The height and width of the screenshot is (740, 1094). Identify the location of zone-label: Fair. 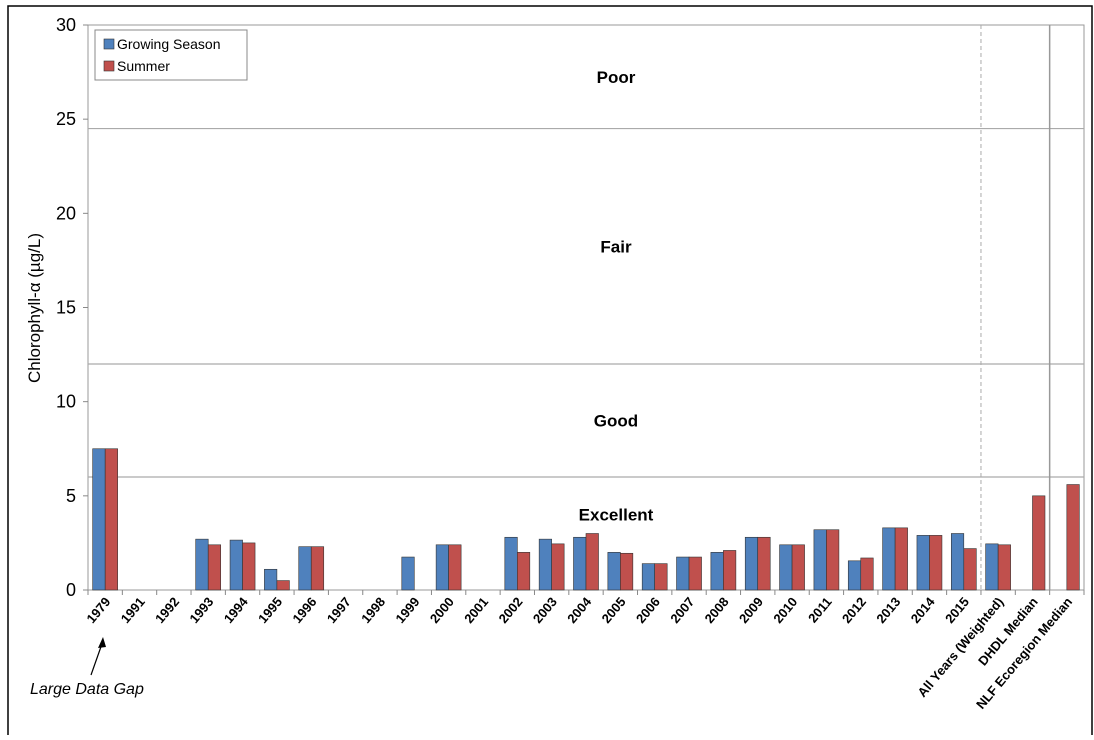
(616, 246).